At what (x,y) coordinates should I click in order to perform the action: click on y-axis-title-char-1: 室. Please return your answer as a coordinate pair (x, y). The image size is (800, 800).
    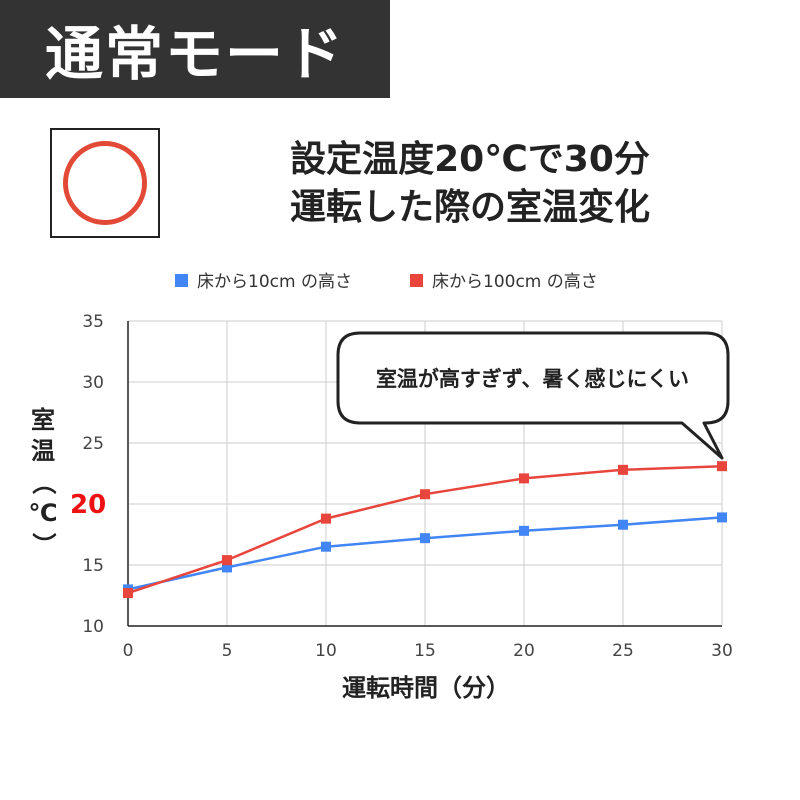
    Looking at the image, I should click on (43, 420).